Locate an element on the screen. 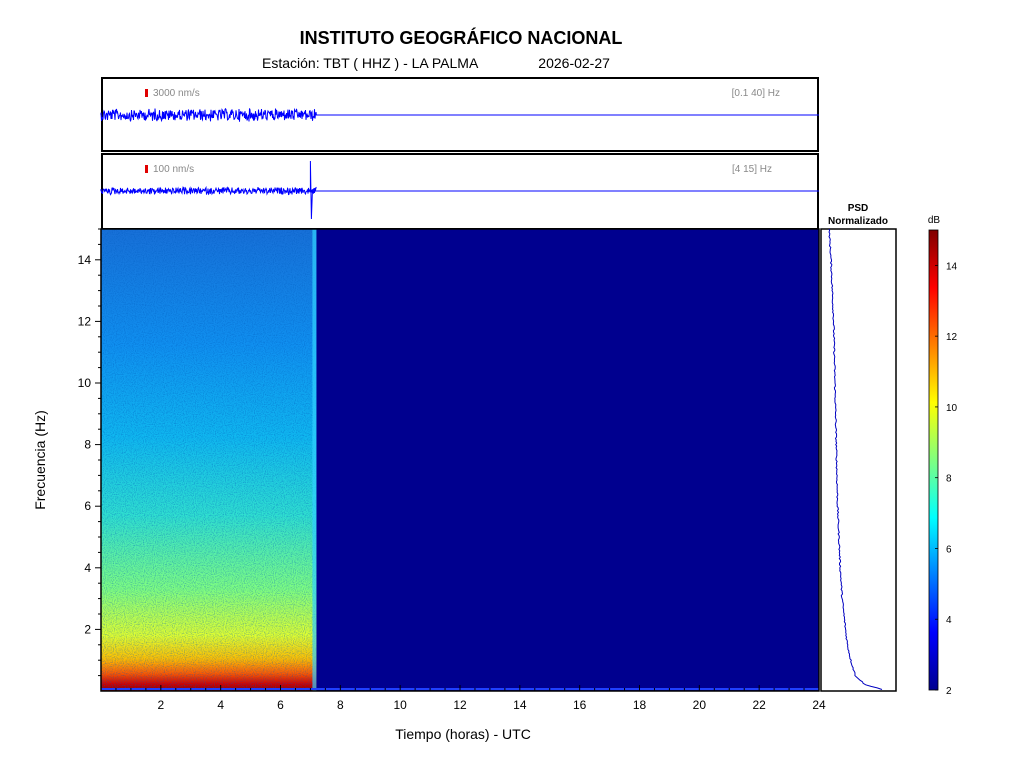  y-tick-label: 10 is located at coordinates (85, 383).